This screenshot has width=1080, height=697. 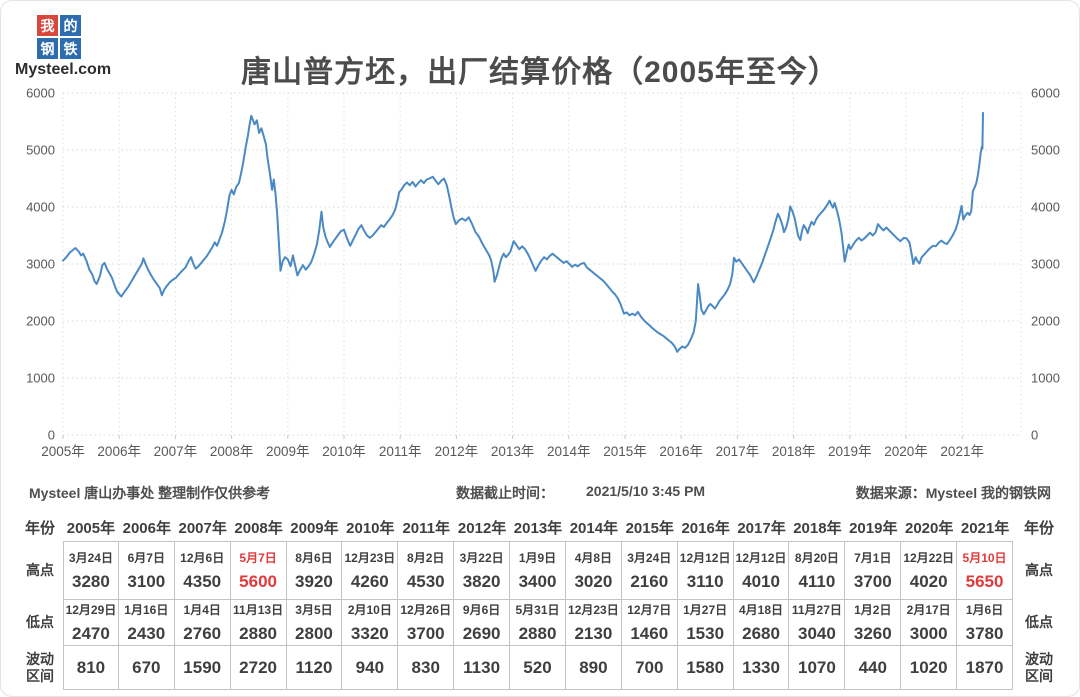 What do you see at coordinates (40, 93) in the screenshot?
I see `y-axis-label-left: 6000` at bounding box center [40, 93].